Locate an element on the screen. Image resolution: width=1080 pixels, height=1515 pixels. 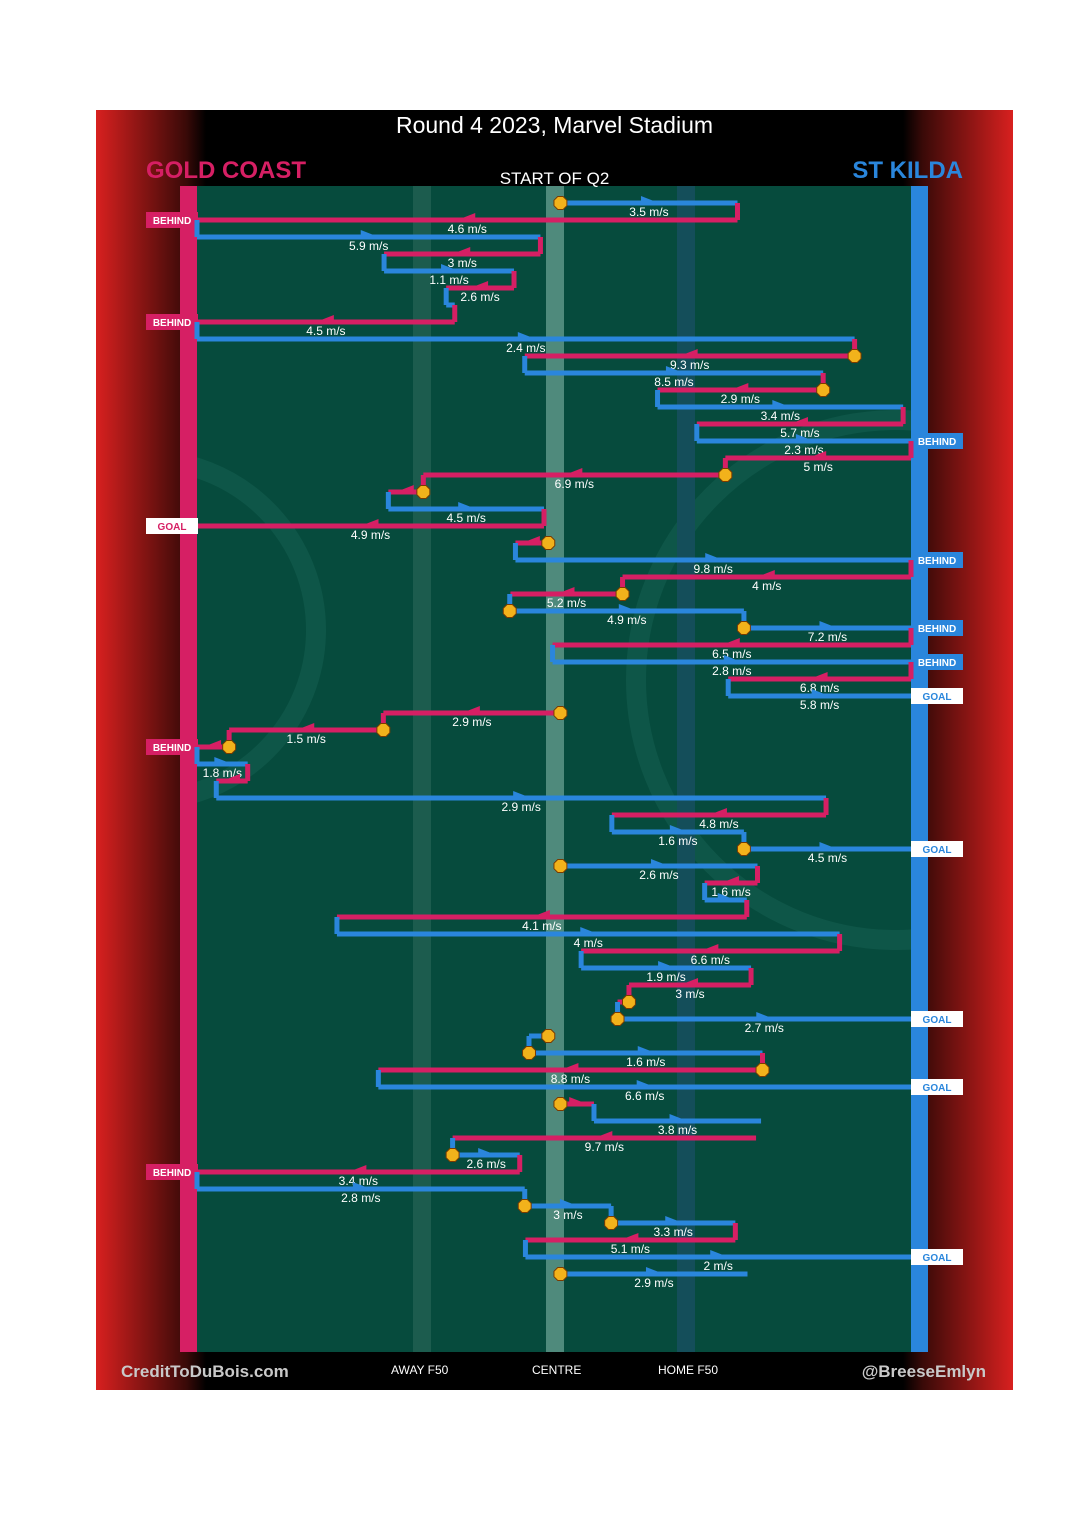
speed-label: 9.8 m/s is located at coordinates (713, 569).